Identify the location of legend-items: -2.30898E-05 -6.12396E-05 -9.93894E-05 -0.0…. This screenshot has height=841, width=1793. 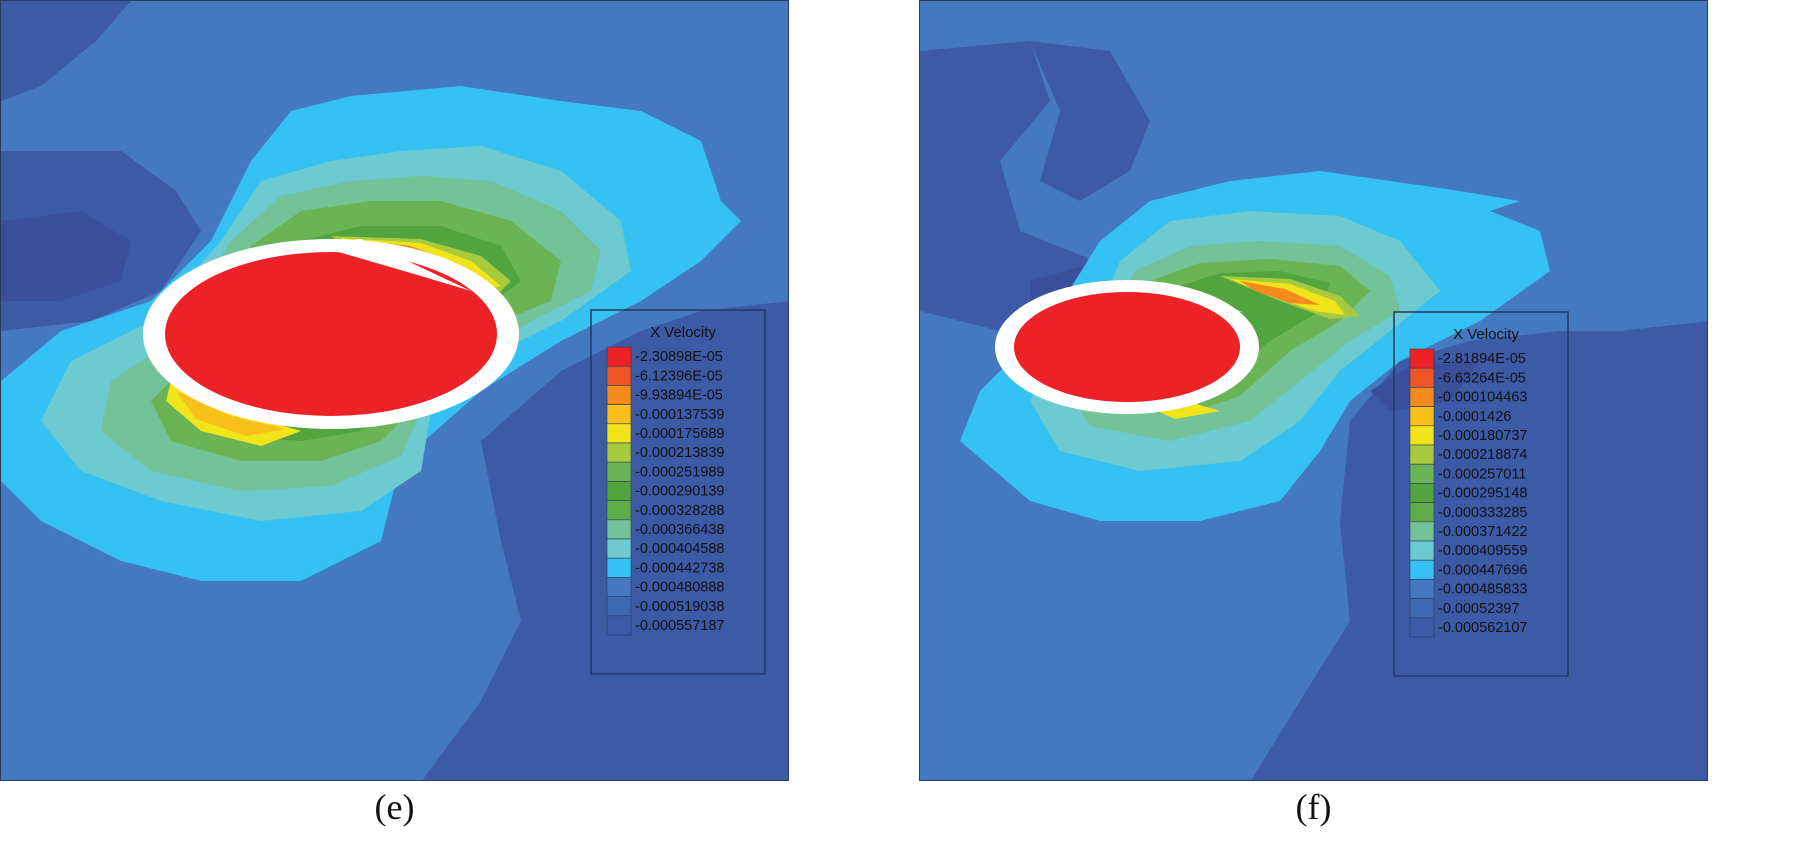
(665, 491).